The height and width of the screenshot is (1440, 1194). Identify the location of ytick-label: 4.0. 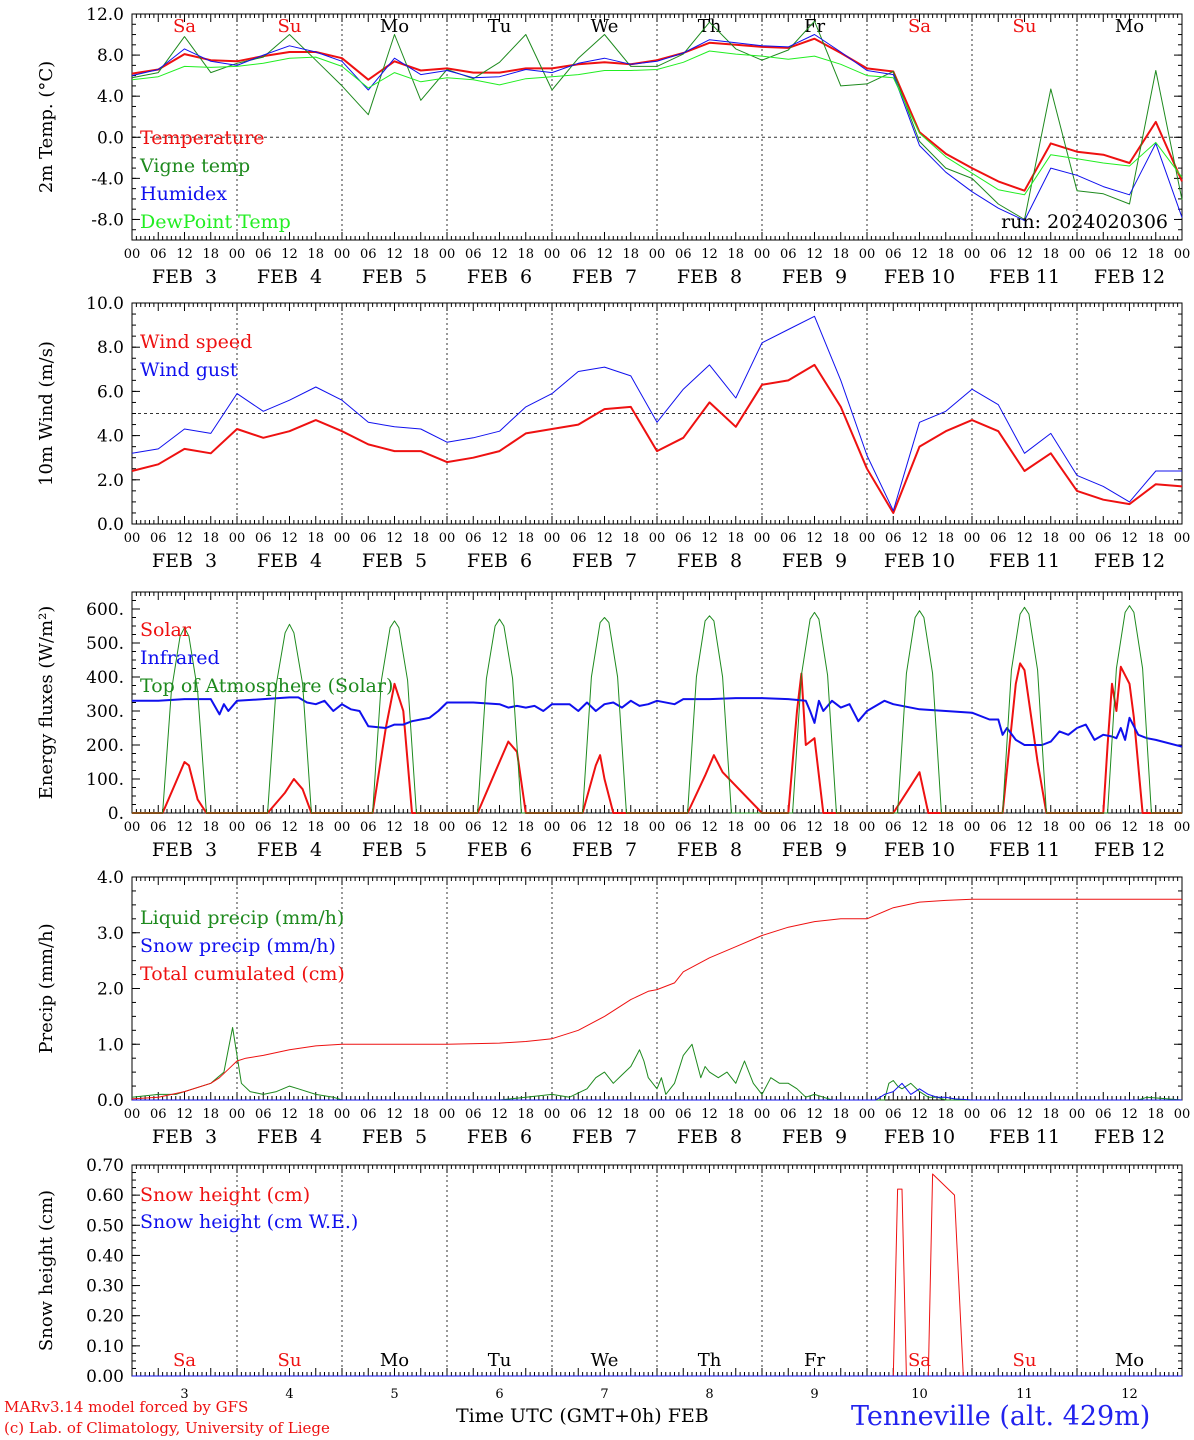
(110, 437).